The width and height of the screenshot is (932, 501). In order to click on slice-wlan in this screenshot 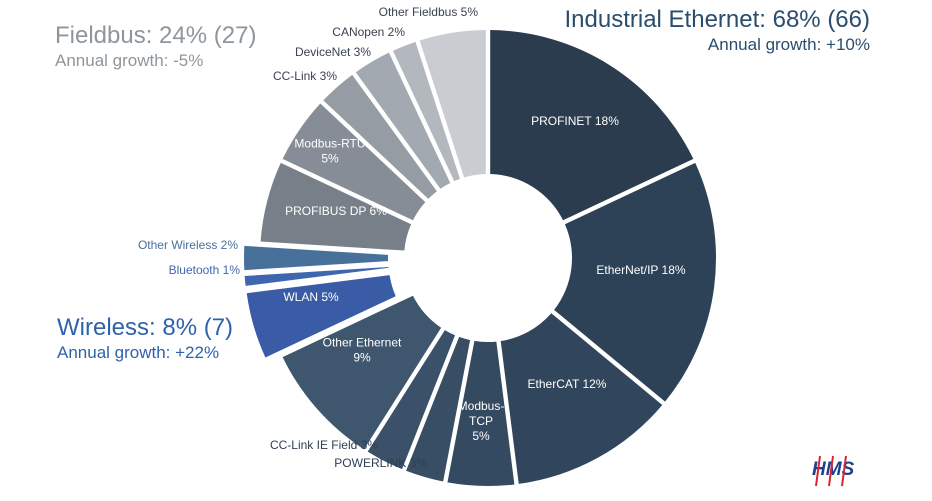, I will do `click(321, 316)`.